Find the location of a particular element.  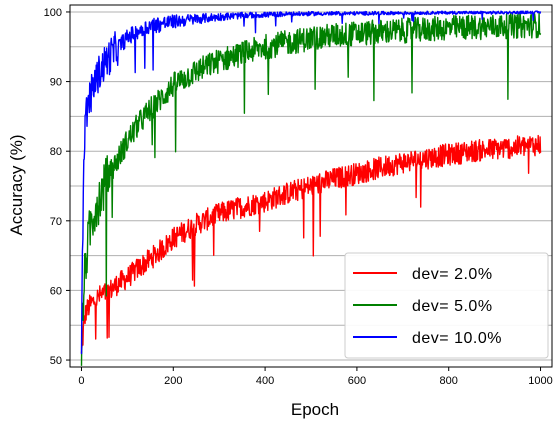

y-tick-label-70: 70 is located at coordinates (56, 222).